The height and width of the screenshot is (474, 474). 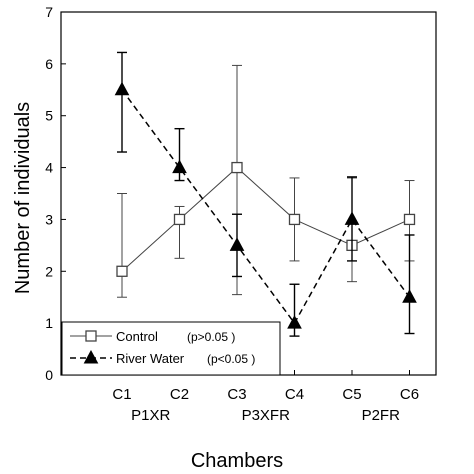 What do you see at coordinates (179, 394) in the screenshot?
I see `x-tick-label: C2` at bounding box center [179, 394].